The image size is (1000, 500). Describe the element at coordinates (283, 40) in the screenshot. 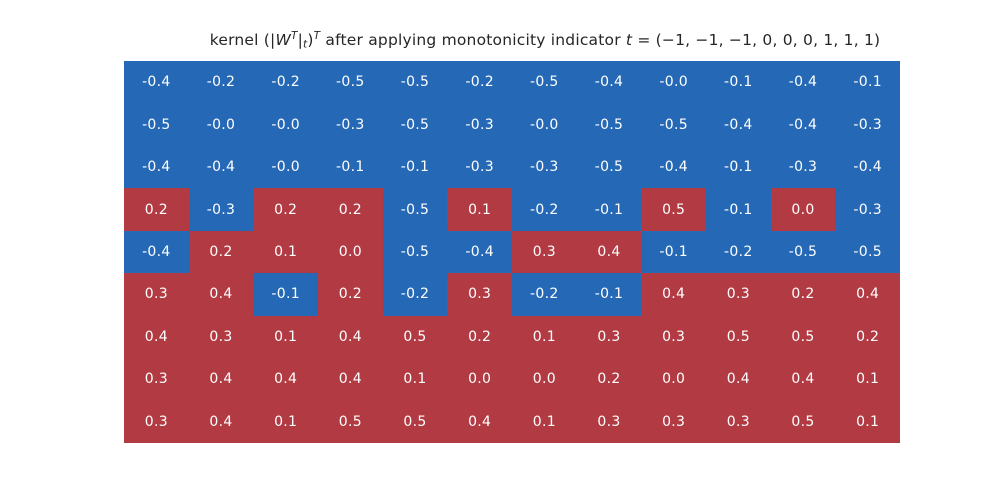

I see `title-w-var: W` at that location.